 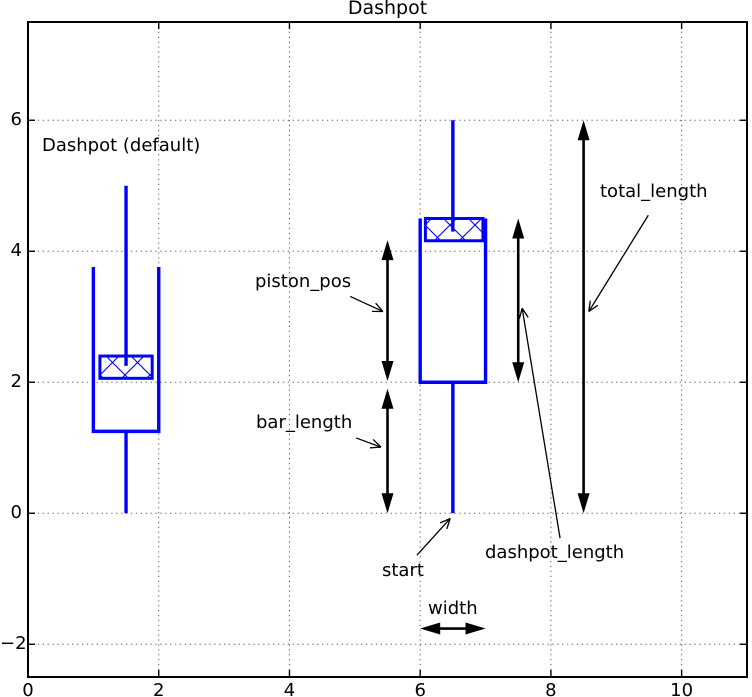 What do you see at coordinates (618, 263) in the screenshot?
I see `total_length-leader` at bounding box center [618, 263].